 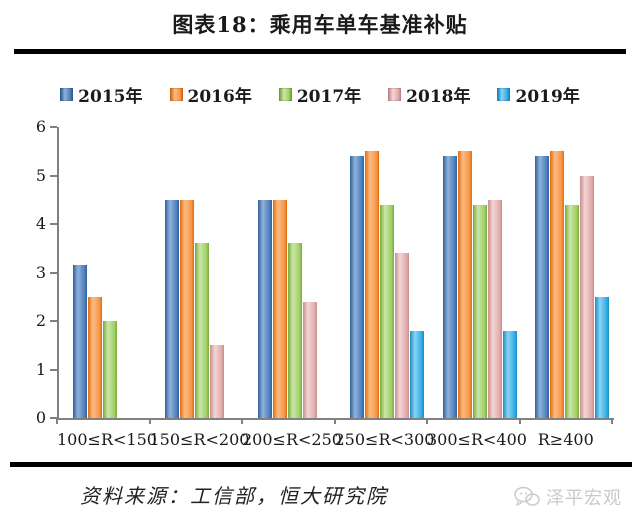 What do you see at coordinates (449, 287) in the screenshot?
I see `bar-2015年-300≤R<400` at bounding box center [449, 287].